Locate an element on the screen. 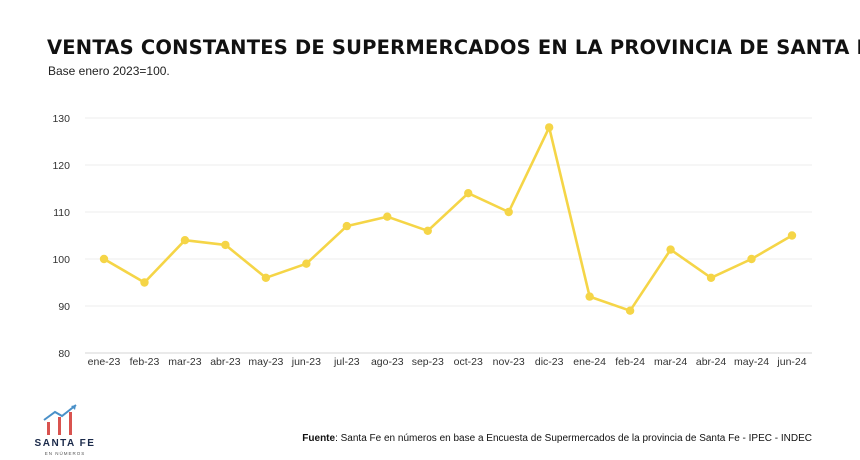  y-tick-label: 80 is located at coordinates (64, 354).